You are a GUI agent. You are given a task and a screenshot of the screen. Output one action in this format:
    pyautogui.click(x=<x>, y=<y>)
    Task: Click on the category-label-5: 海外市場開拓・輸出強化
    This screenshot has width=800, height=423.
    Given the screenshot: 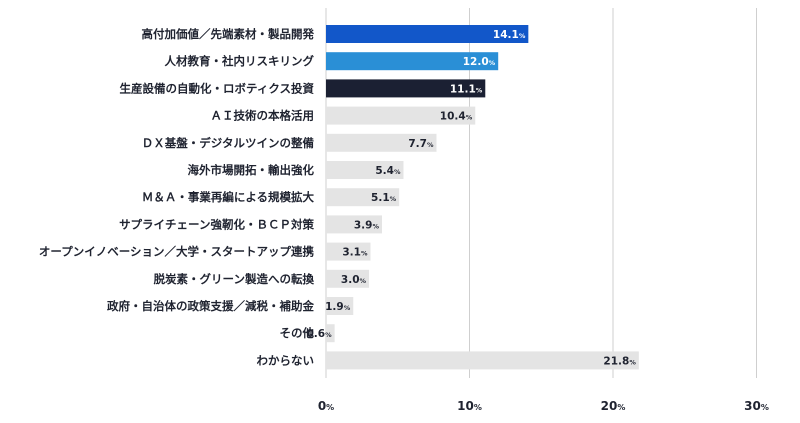 What is the action you would take?
    pyautogui.click(x=251, y=170)
    